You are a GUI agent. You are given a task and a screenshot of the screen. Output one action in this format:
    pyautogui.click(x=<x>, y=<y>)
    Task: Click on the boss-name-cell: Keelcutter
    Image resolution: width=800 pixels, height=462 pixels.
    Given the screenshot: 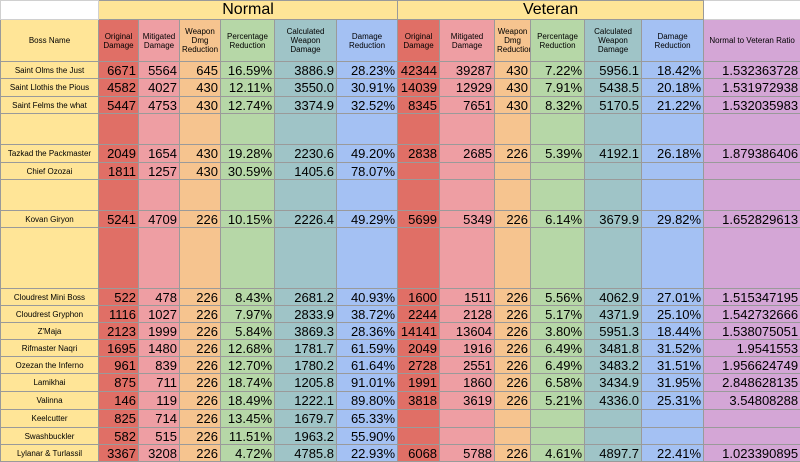 What is the action you would take?
    pyautogui.click(x=50, y=419)
    